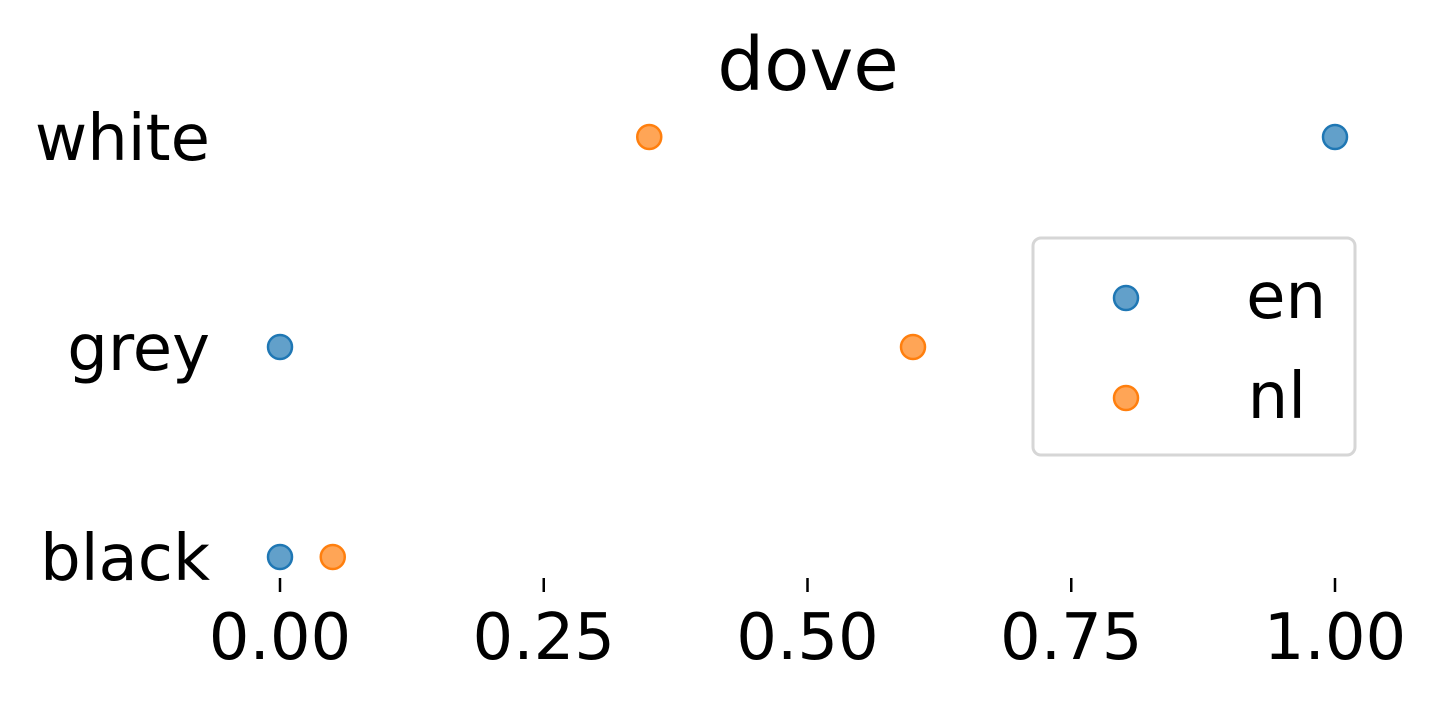  What do you see at coordinates (280, 638) in the screenshot?
I see `x-tick-label: 0.00` at bounding box center [280, 638].